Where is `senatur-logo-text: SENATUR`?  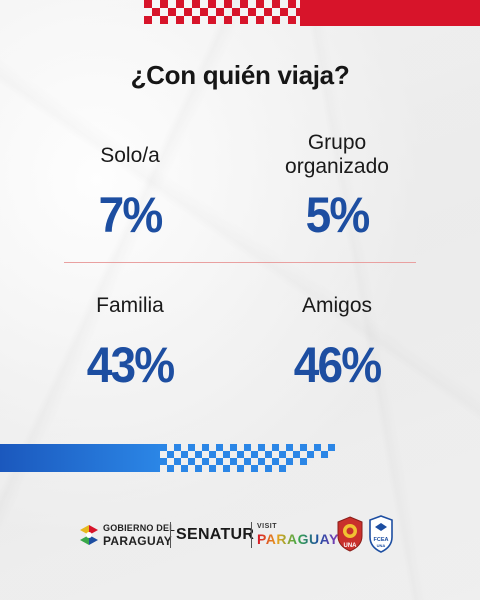
senatur-logo-text: SENATUR is located at coordinates (215, 534).